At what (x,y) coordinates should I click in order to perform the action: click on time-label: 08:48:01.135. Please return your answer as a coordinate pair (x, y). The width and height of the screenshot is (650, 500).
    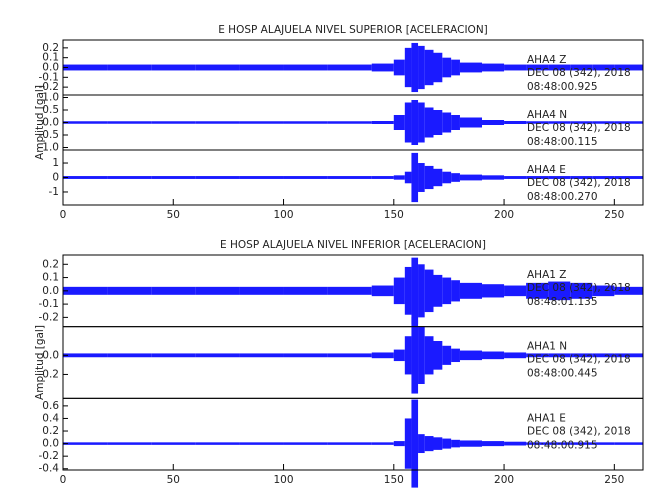
    Looking at the image, I should click on (562, 302).